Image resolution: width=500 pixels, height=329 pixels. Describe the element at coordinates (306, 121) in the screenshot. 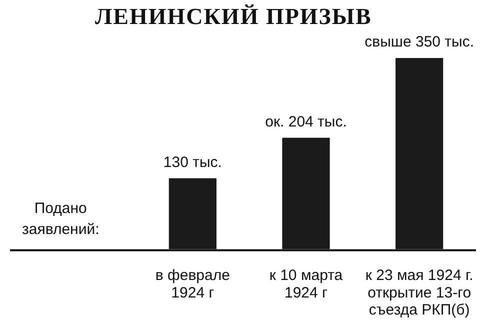

I see `data-label: ок. 204 тыс.` at that location.